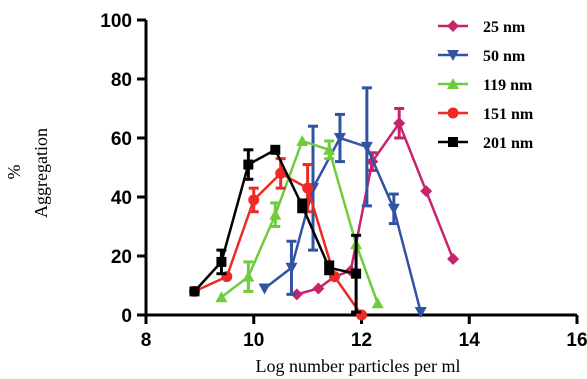 The height and width of the screenshot is (379, 587). Describe the element at coordinates (14, 172) in the screenshot. I see `y-axis-title-line1: %` at that location.